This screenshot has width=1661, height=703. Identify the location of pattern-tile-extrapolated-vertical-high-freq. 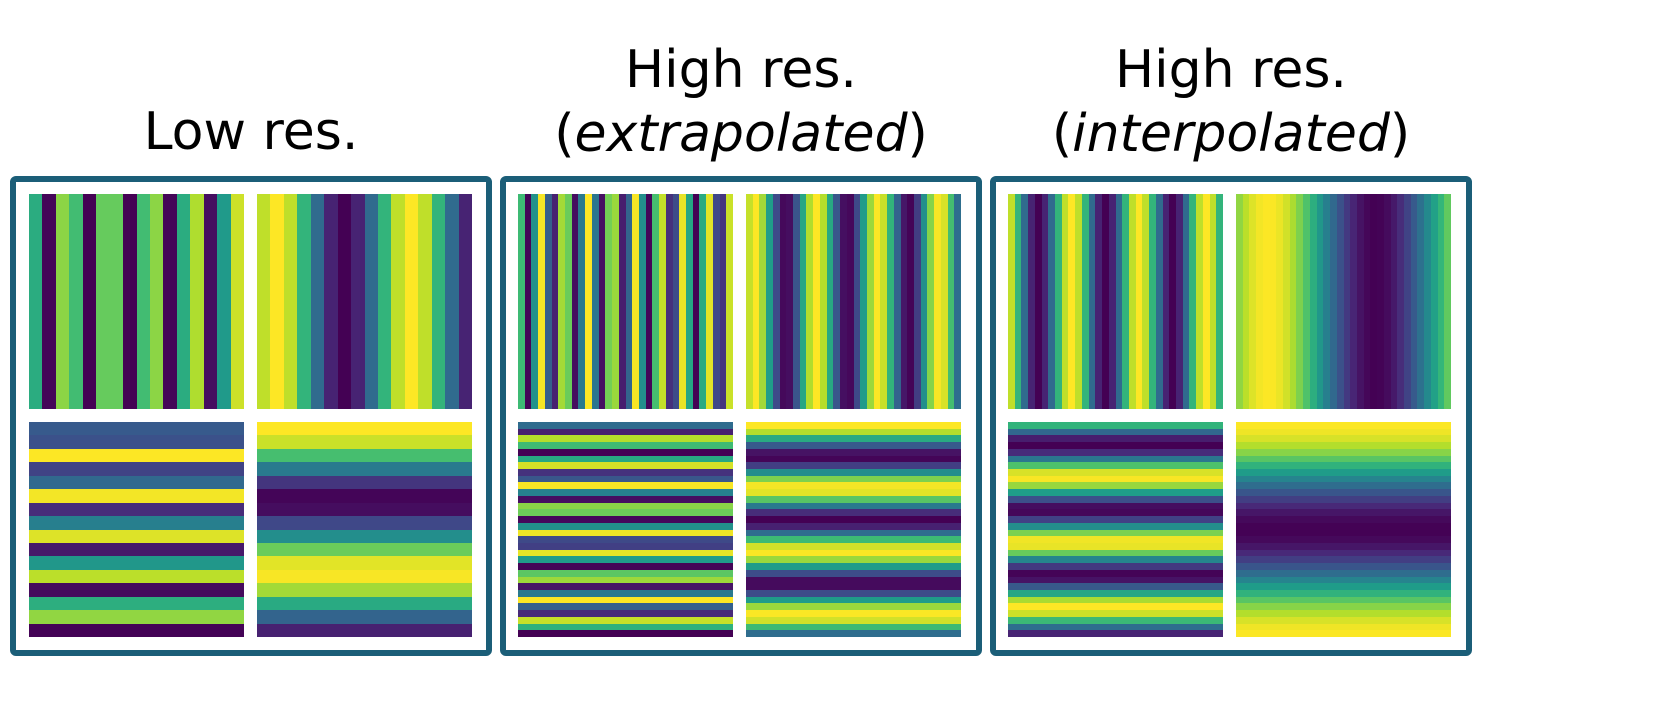
(625, 301).